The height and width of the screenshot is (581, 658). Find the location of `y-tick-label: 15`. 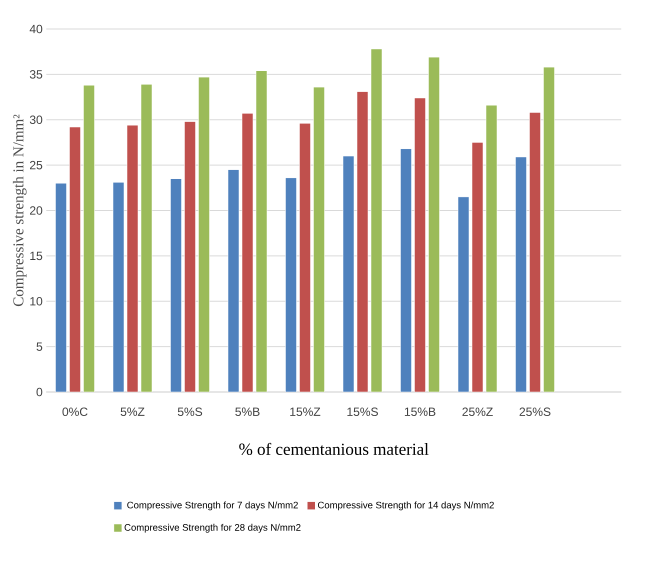

y-tick-label: 15 is located at coordinates (36, 256).